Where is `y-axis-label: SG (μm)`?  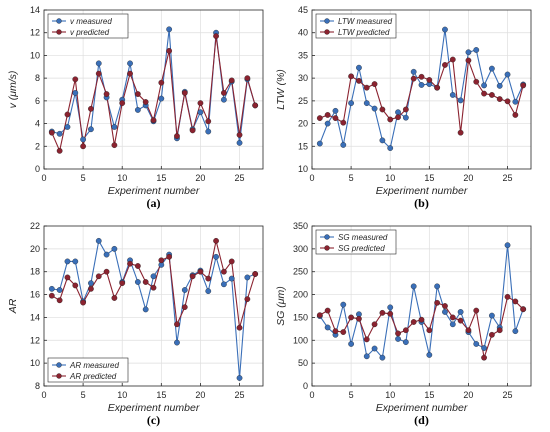 y-axis-label: SG (μm) is located at coordinates (281, 306).